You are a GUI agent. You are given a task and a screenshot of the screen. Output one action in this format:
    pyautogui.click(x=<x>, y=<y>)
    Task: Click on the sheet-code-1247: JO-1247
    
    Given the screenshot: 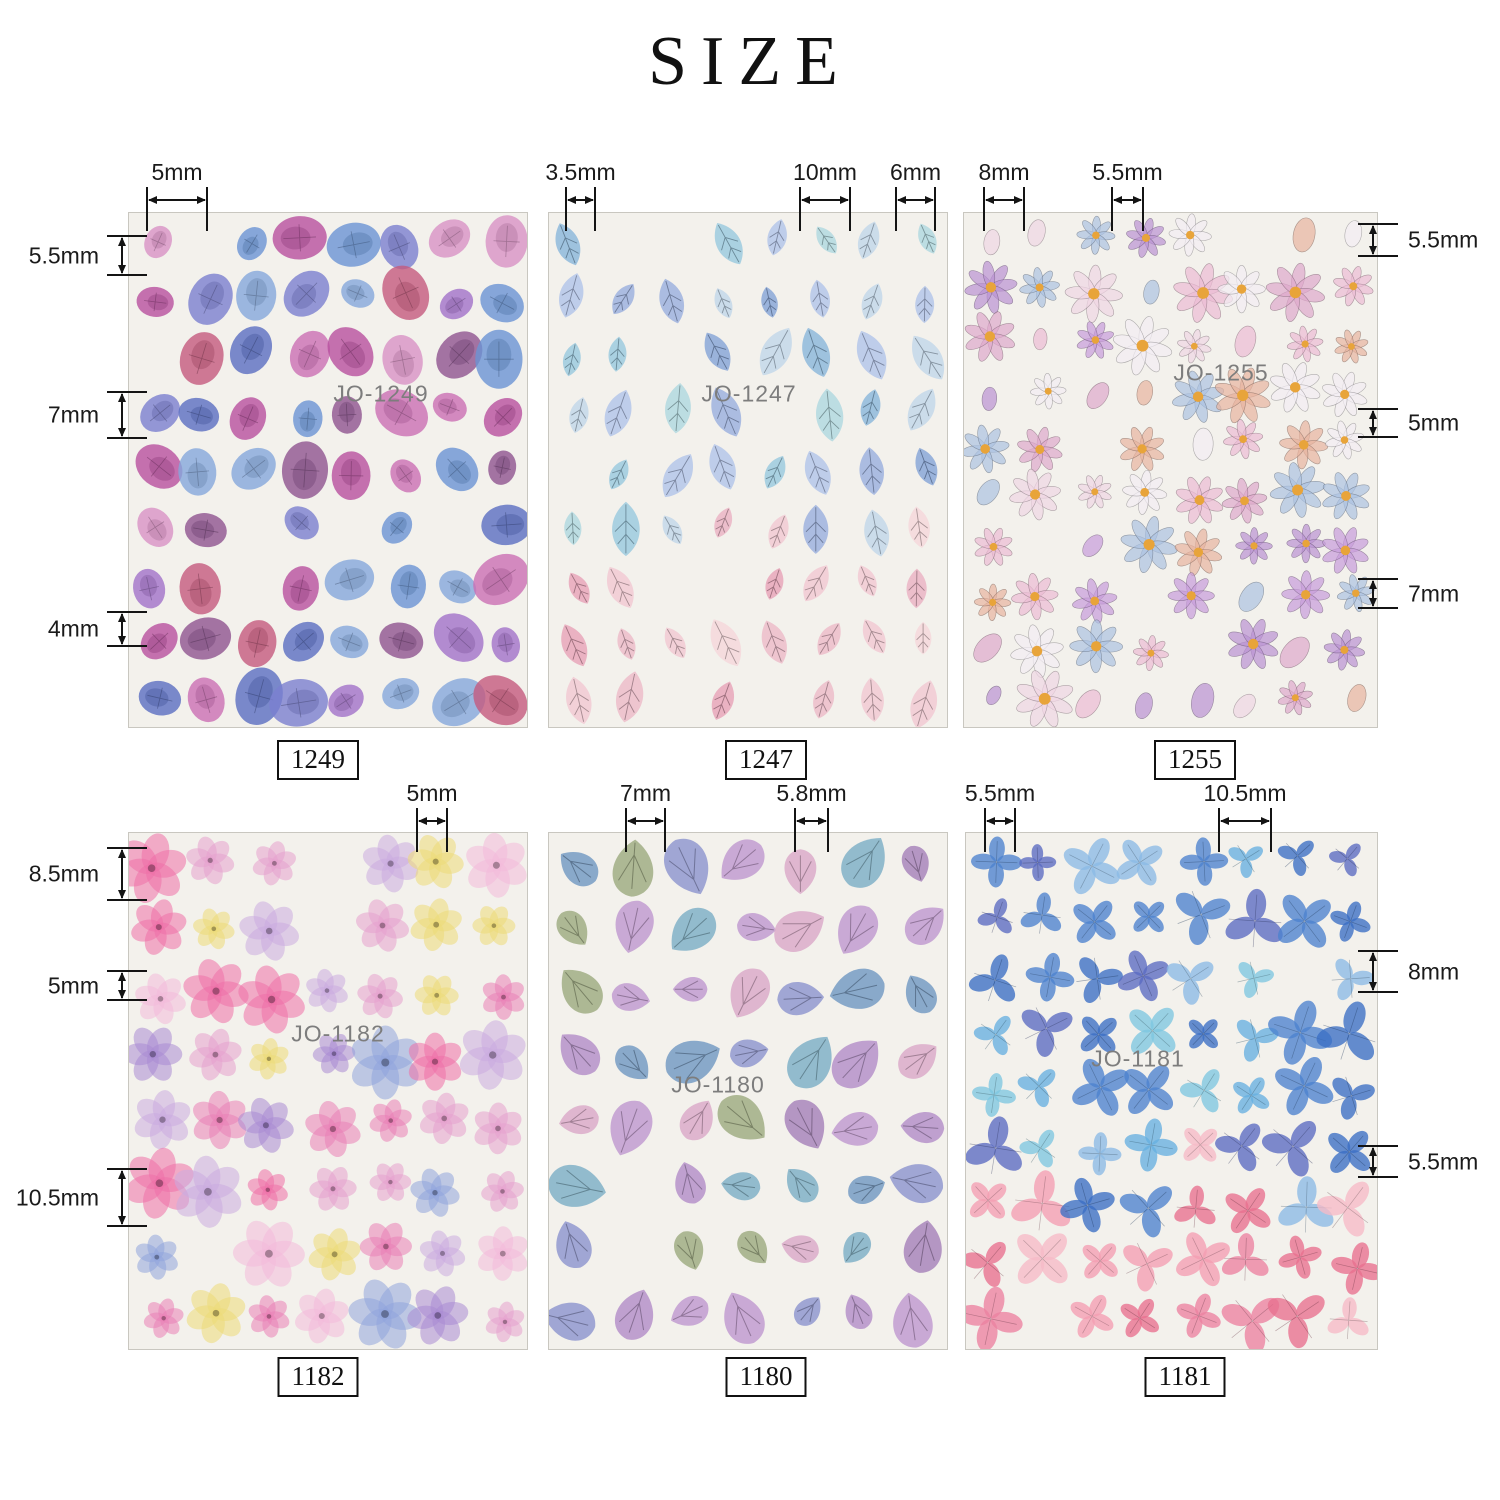 What is the action you would take?
    pyautogui.click(x=749, y=393)
    